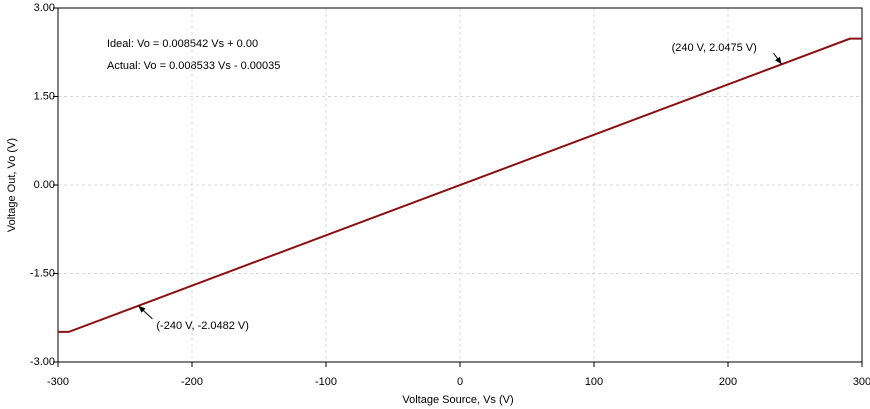  What do you see at coordinates (42, 362) in the screenshot?
I see `y-tick-label: -3.00` at bounding box center [42, 362].